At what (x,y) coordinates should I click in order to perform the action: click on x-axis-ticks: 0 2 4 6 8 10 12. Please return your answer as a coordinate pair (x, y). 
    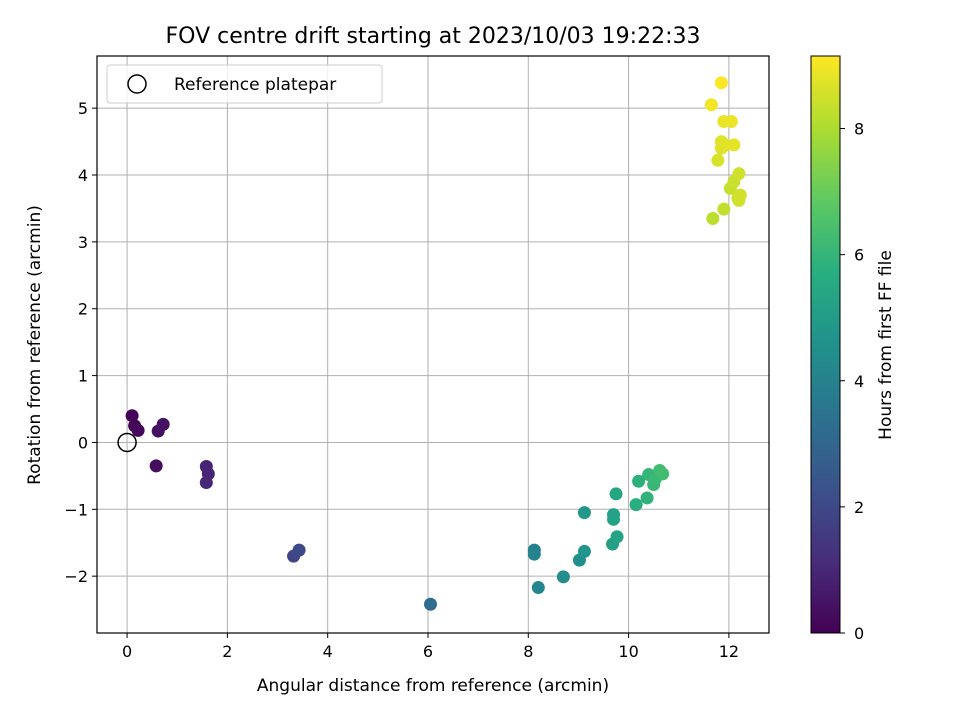
    Looking at the image, I should click on (430, 647).